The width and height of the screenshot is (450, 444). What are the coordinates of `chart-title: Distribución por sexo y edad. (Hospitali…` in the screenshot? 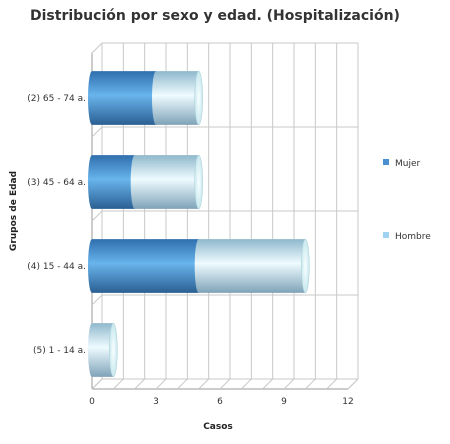 It's located at (215, 16).